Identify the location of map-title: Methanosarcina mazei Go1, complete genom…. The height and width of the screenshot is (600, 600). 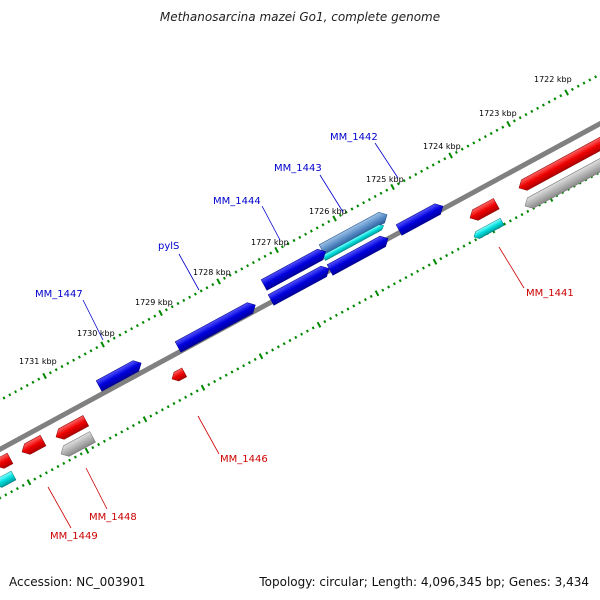
(300, 17).